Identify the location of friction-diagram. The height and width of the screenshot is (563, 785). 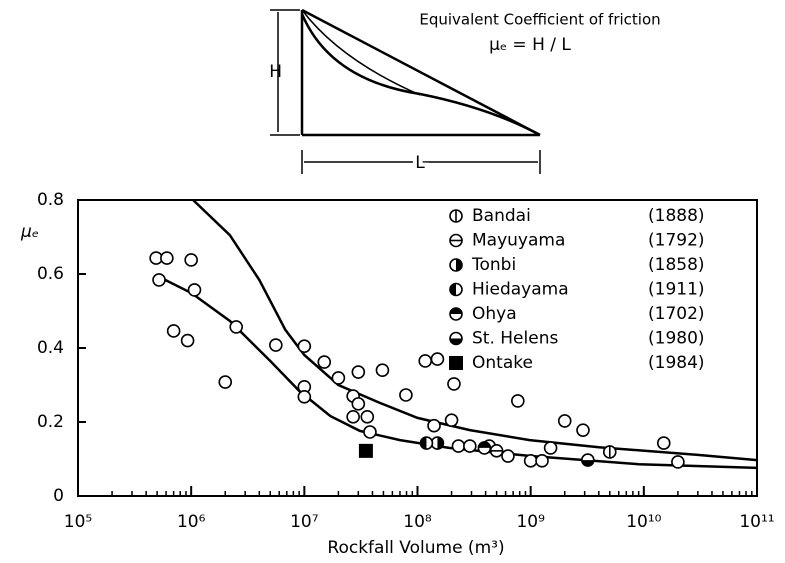
(405, 91).